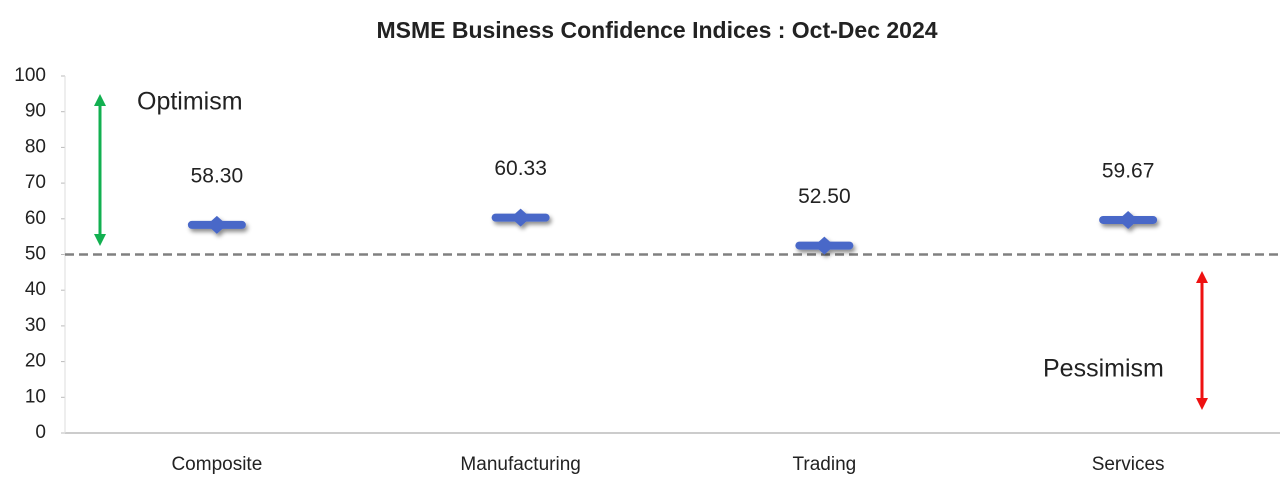  I want to click on x-tick-label: Trading, so click(825, 464).